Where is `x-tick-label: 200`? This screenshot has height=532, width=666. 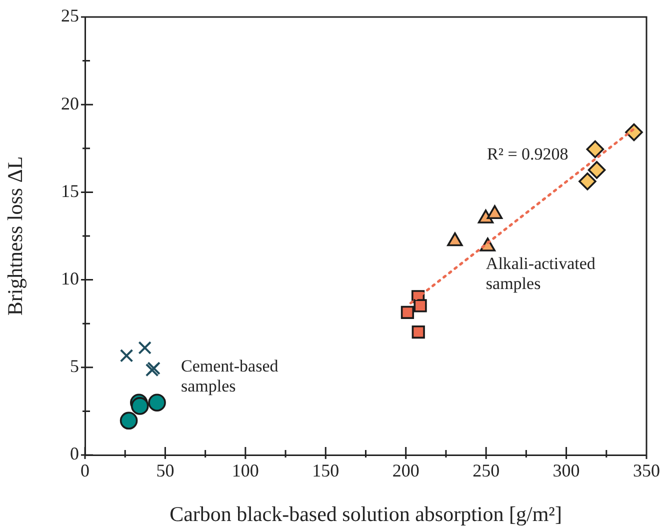
x-tick-label: 200 is located at coordinates (406, 470).